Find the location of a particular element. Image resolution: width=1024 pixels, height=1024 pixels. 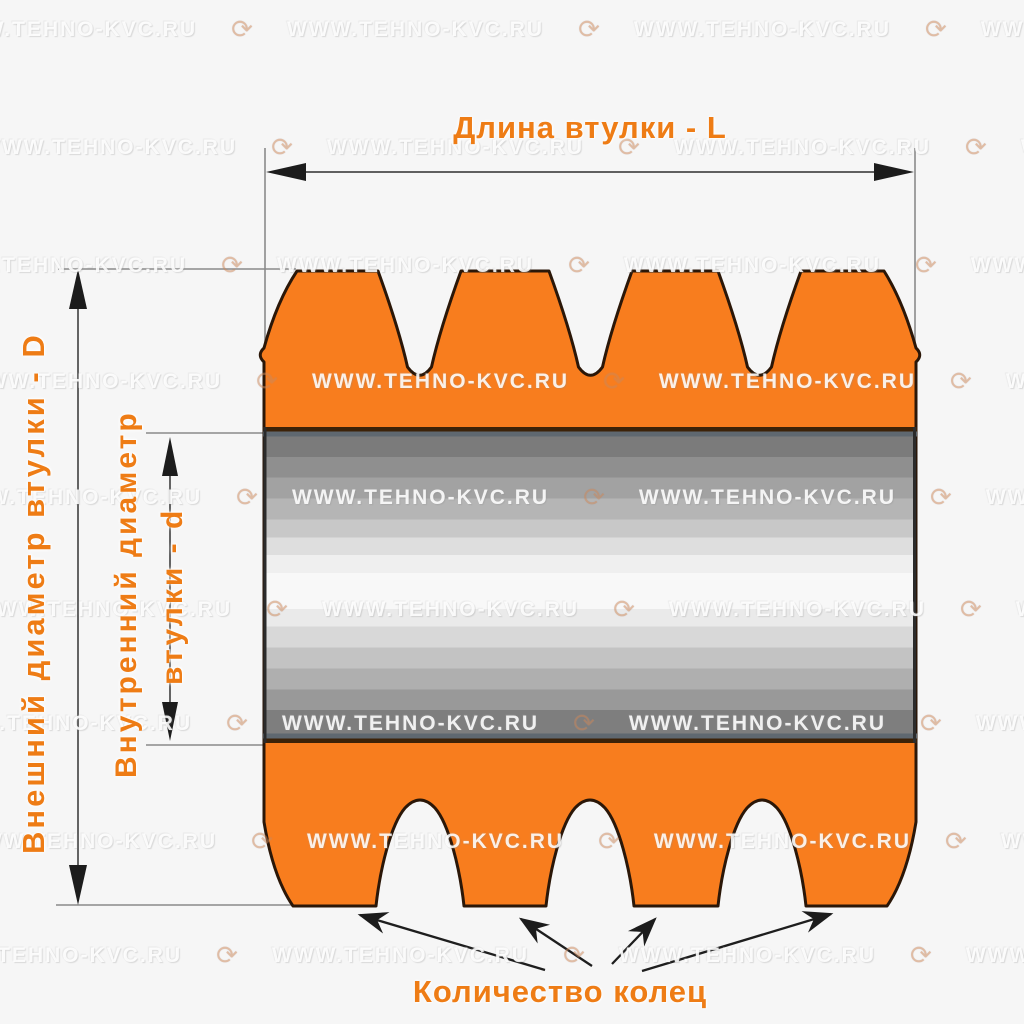

bore-bottom-shadow-line is located at coordinates (590, 736).